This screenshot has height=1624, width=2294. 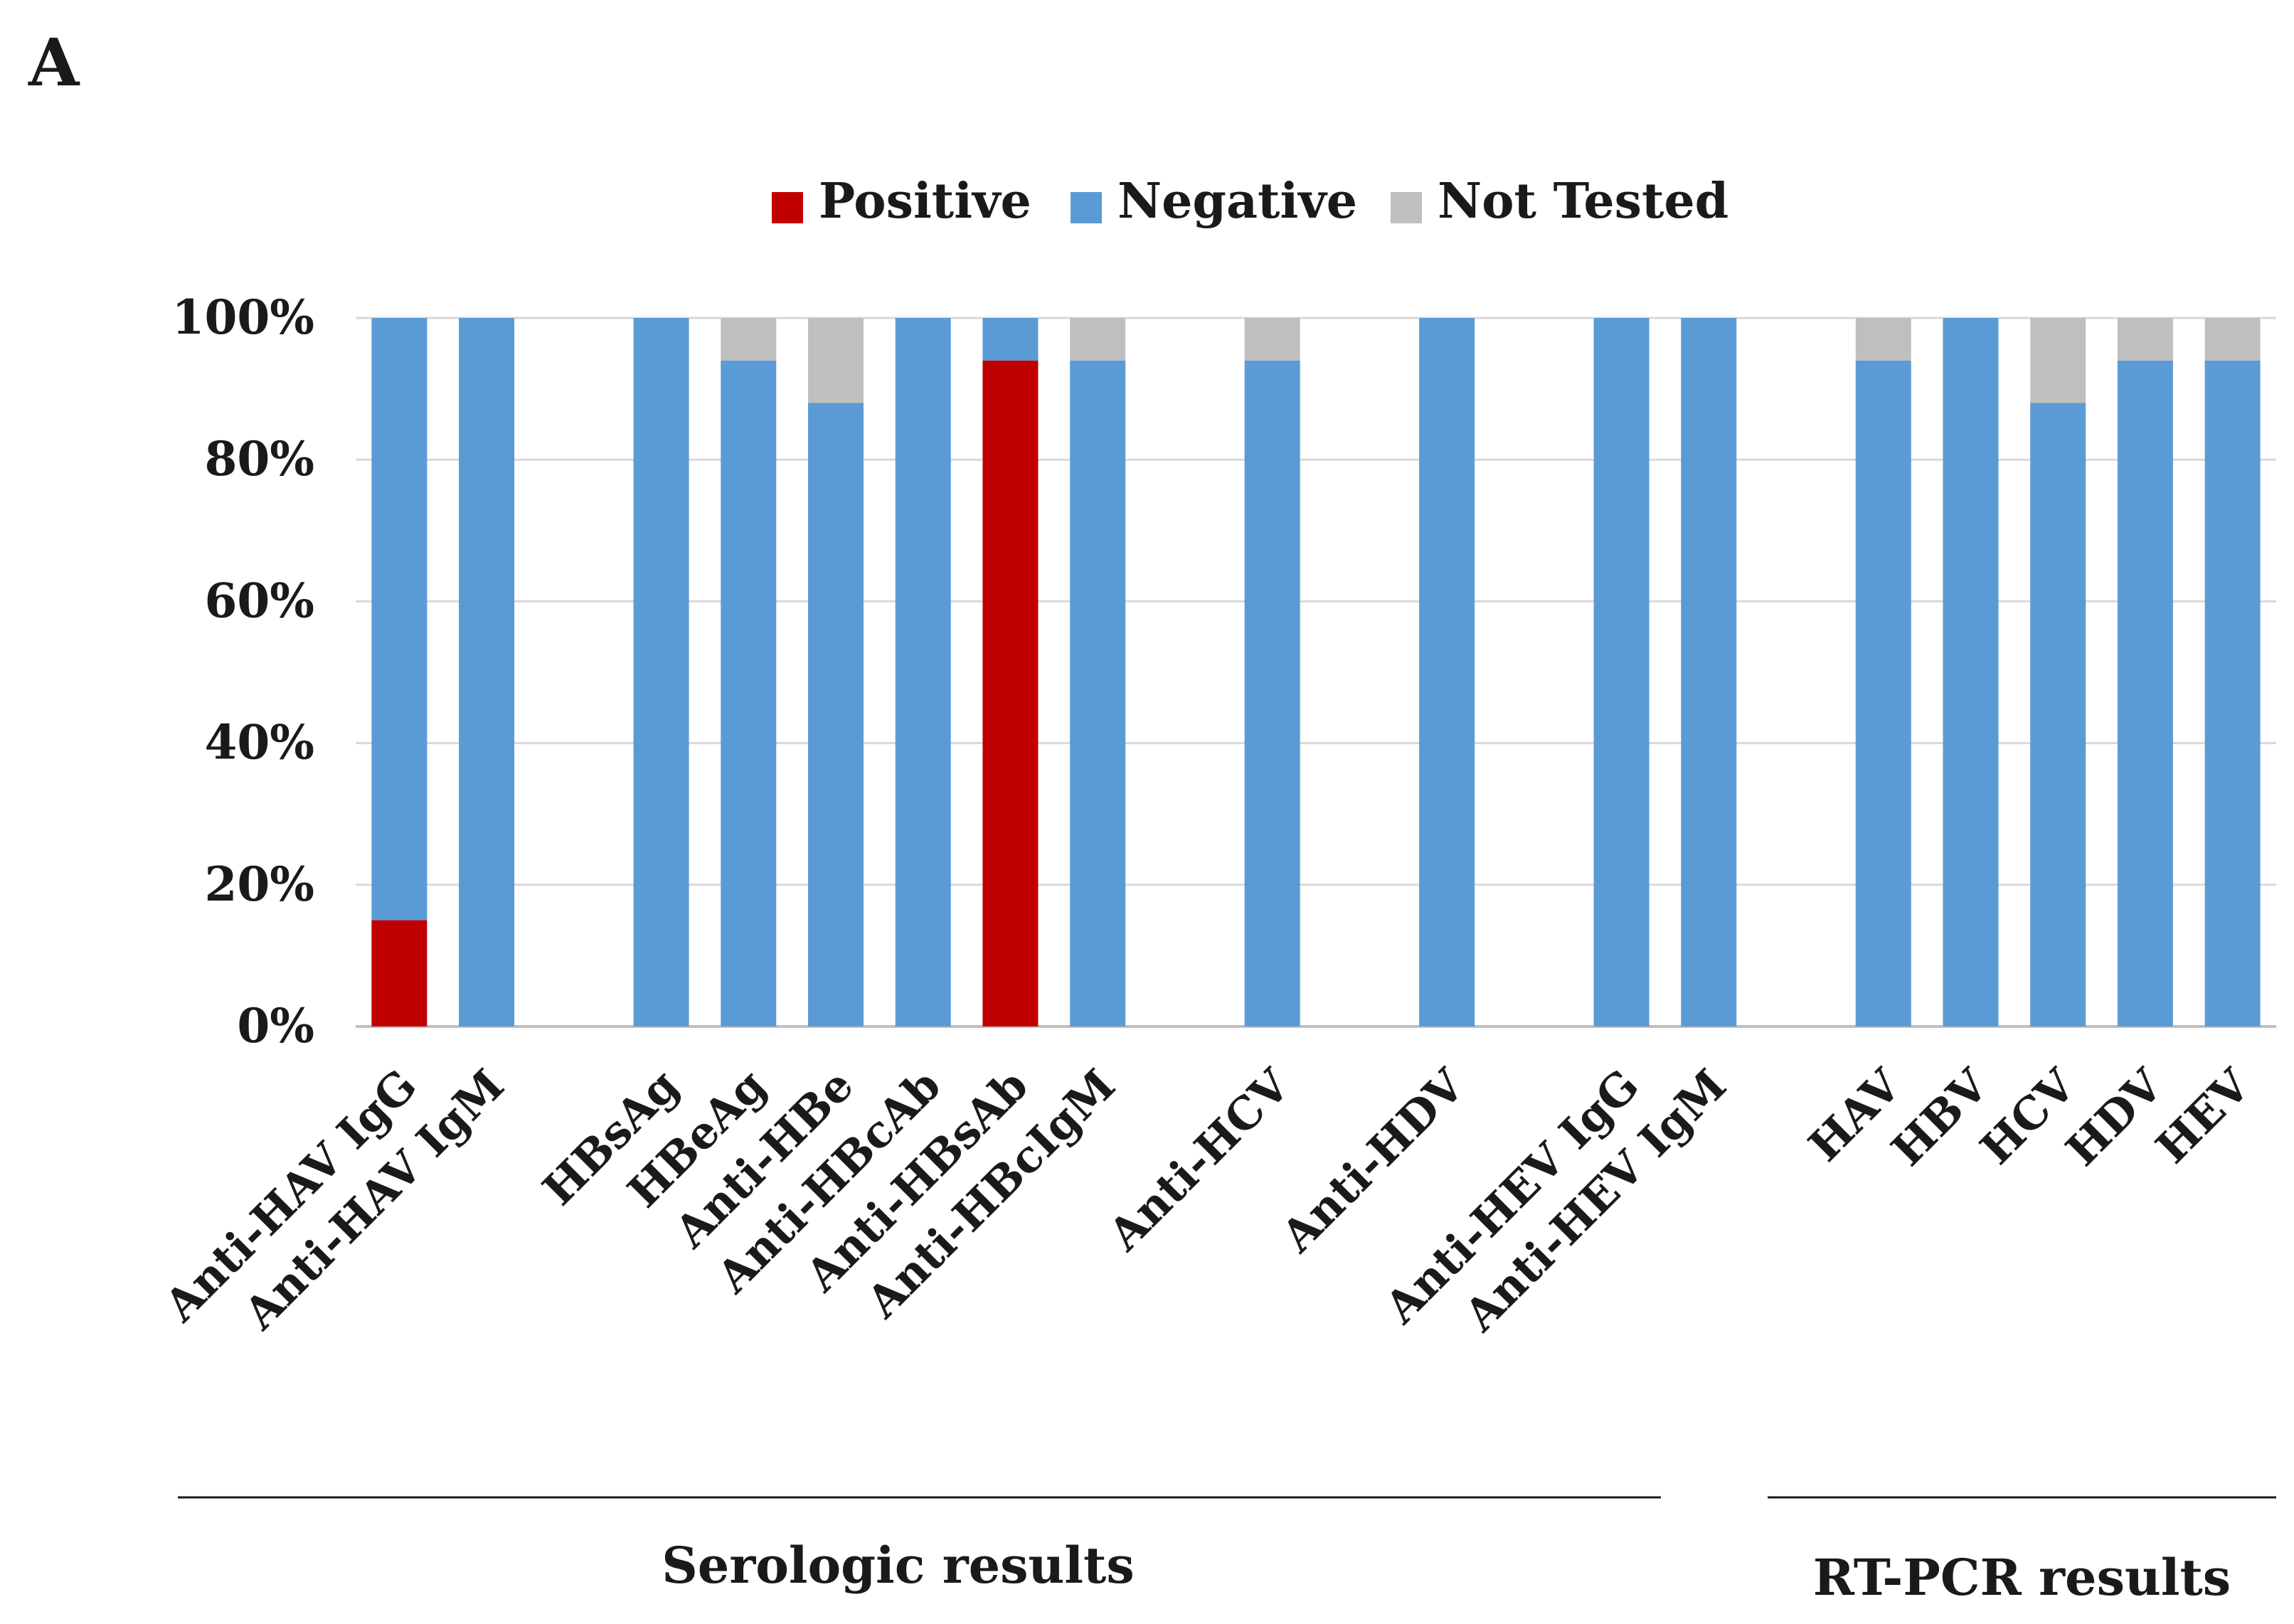 I want to click on y-tick-label: 20%, so click(x=259, y=884).